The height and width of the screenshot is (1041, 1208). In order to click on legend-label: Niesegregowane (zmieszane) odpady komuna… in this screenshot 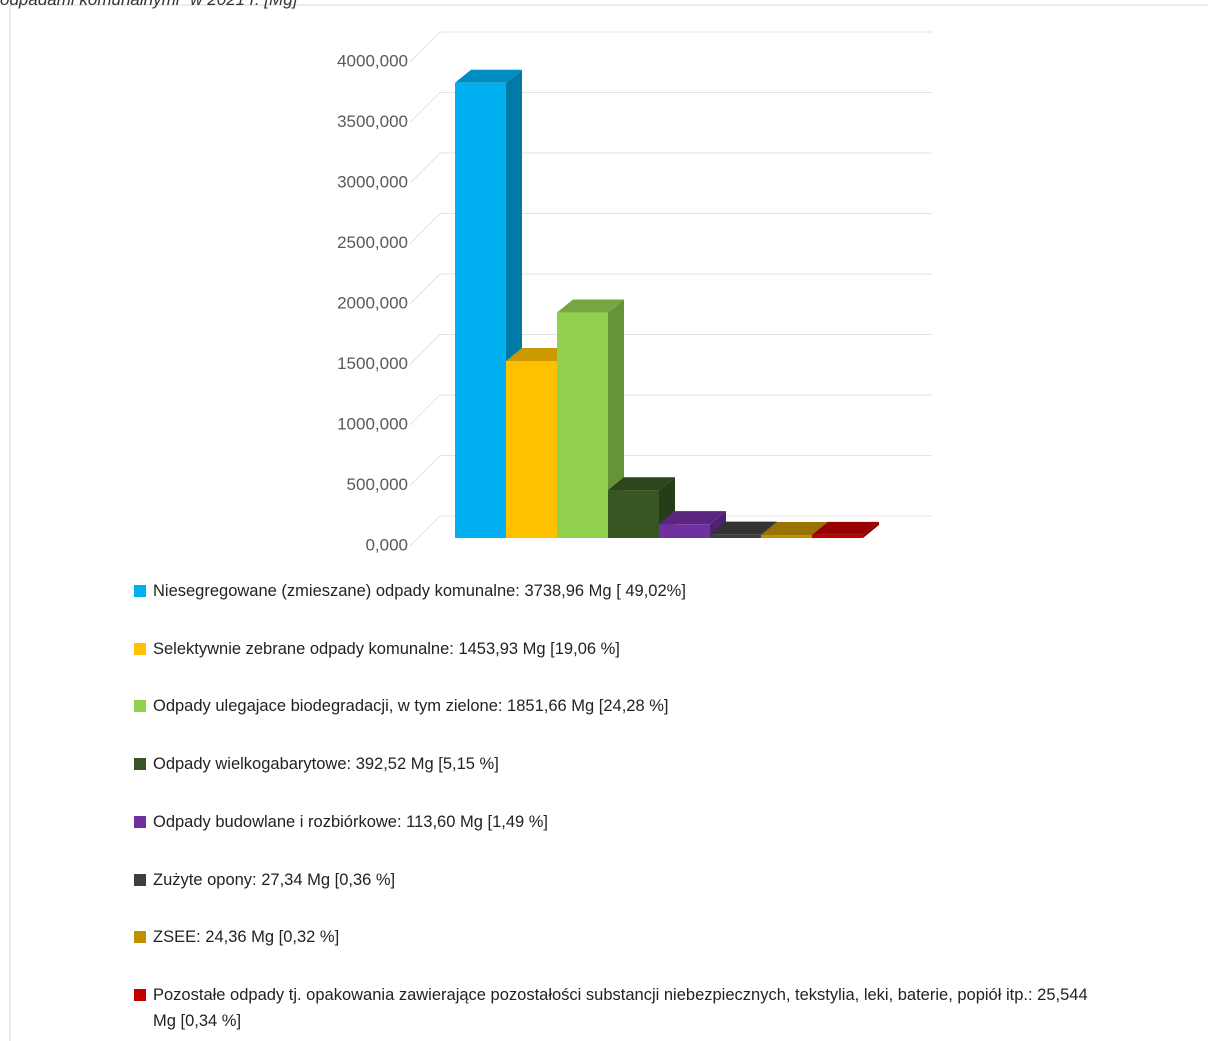, I will do `click(419, 591)`.